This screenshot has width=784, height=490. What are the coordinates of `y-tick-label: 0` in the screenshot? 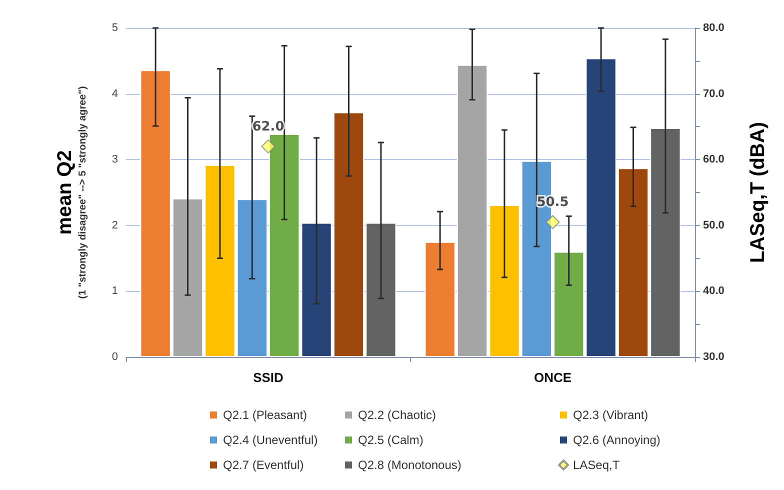 It's located at (115, 357).